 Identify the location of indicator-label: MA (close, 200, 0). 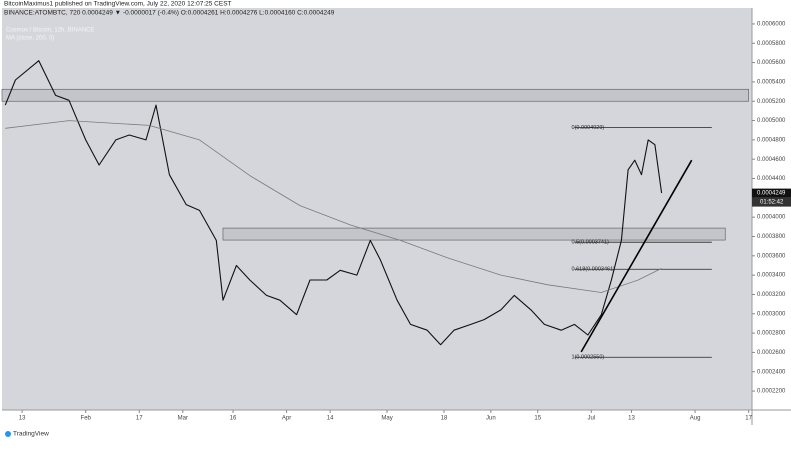
(30, 39).